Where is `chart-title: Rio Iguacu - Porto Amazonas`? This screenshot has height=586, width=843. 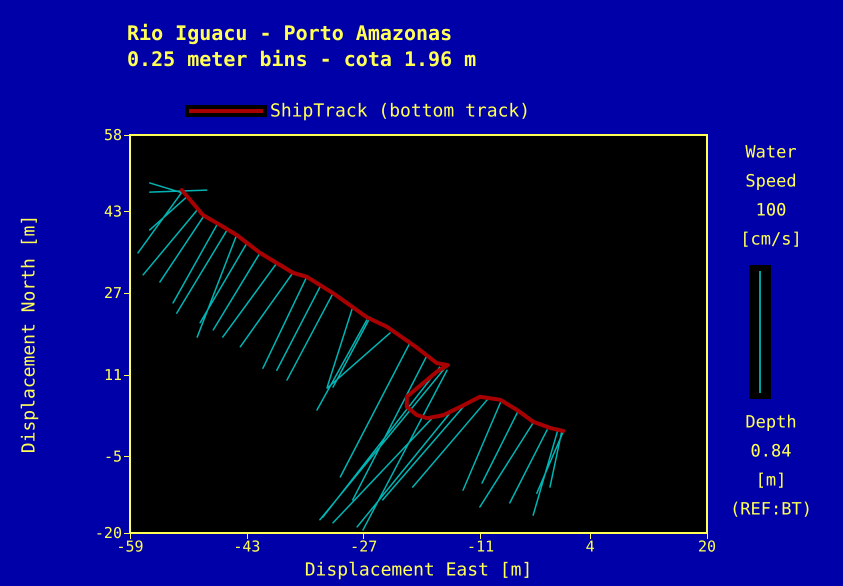 chart-title: Rio Iguacu - Porto Amazonas is located at coordinates (289, 33).